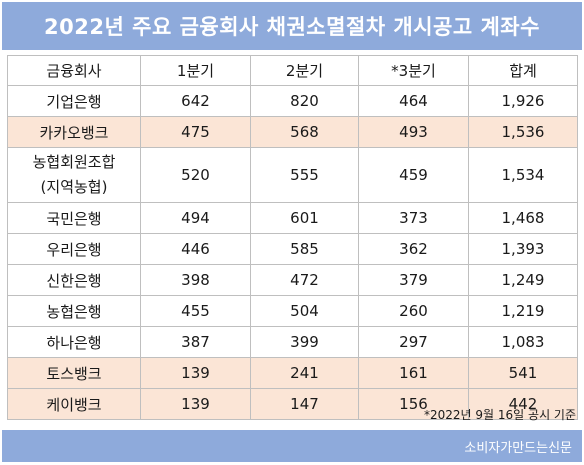 The image size is (584, 465). What do you see at coordinates (74, 280) in the screenshot?
I see `company-name: 신한은행` at bounding box center [74, 280].